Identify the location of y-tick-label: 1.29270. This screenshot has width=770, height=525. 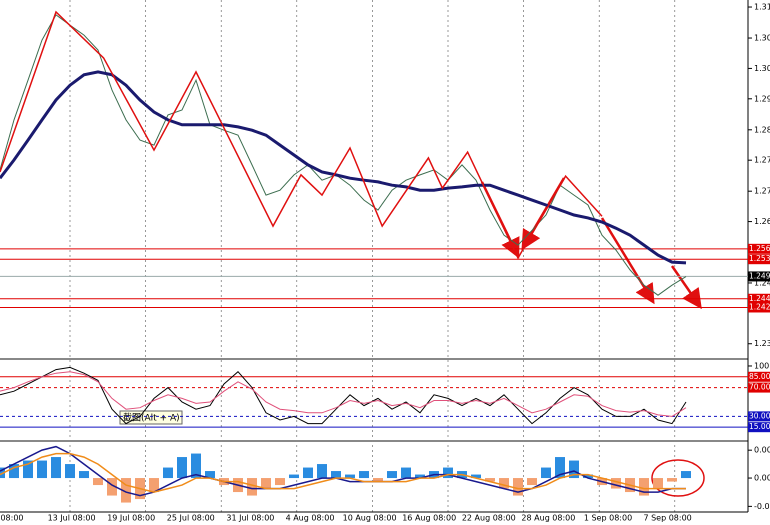
(762, 98).